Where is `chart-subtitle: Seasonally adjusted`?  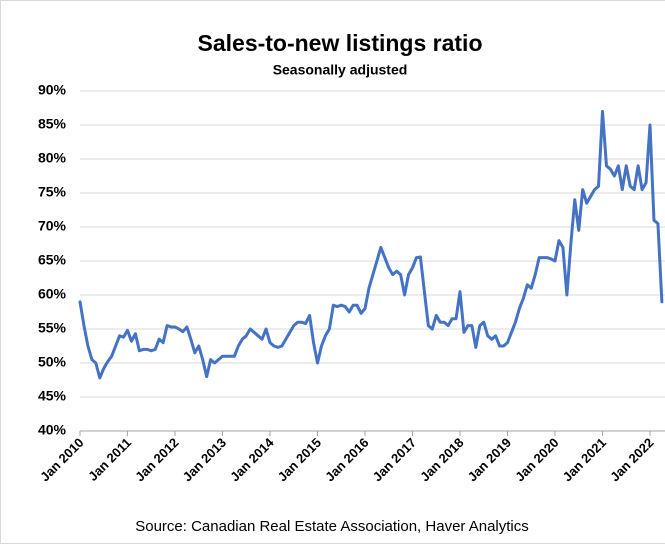
chart-subtitle: Seasonally adjusted is located at coordinates (340, 70).